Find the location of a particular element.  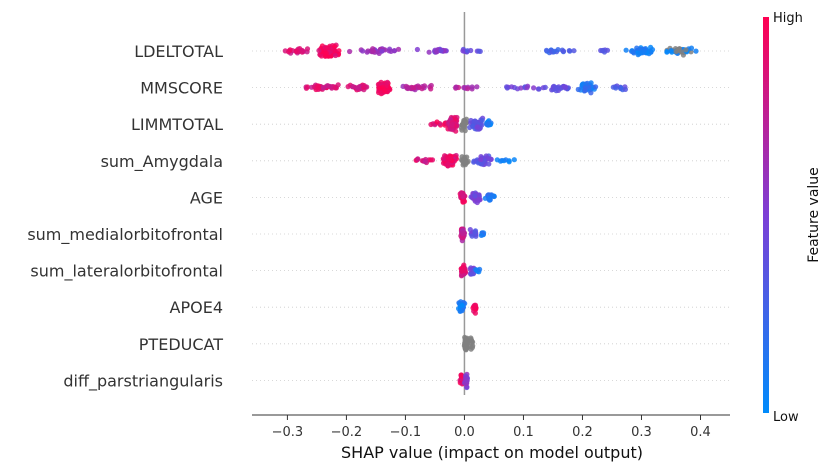

colorbar-high-label: High is located at coordinates (788, 18).